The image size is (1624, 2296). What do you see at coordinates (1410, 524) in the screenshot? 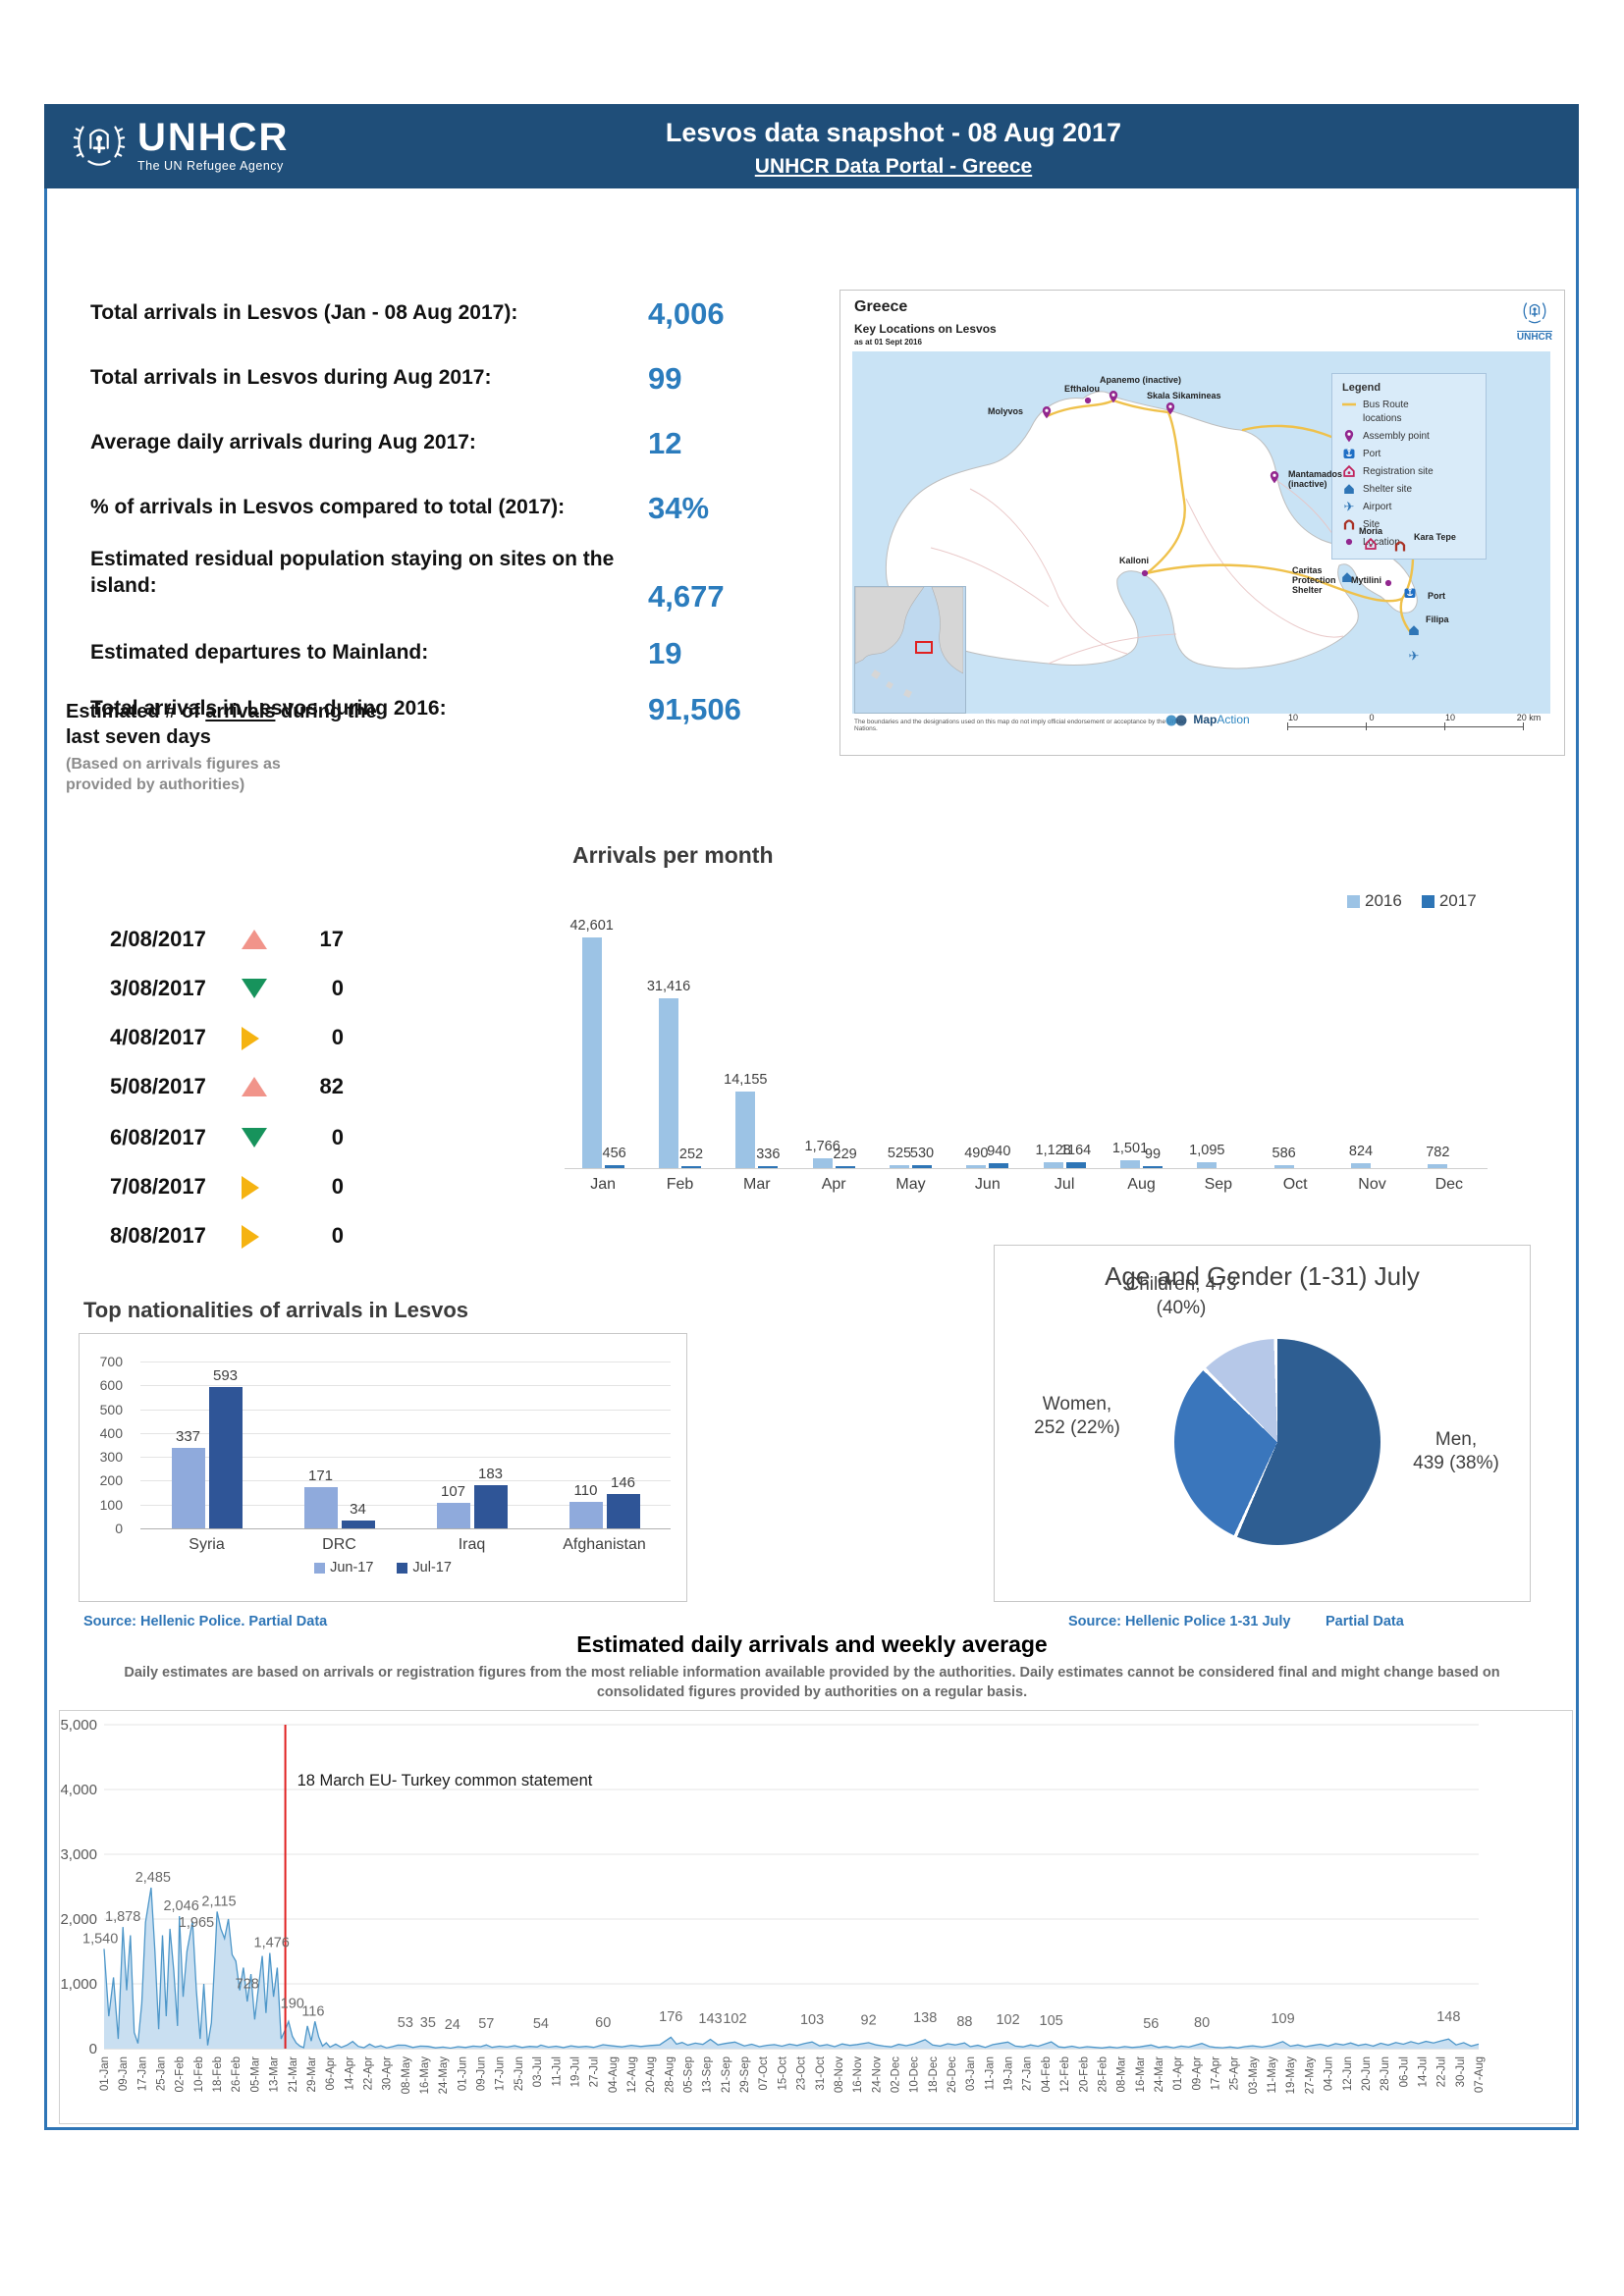
I see `legend-site: Site` at bounding box center [1410, 524].